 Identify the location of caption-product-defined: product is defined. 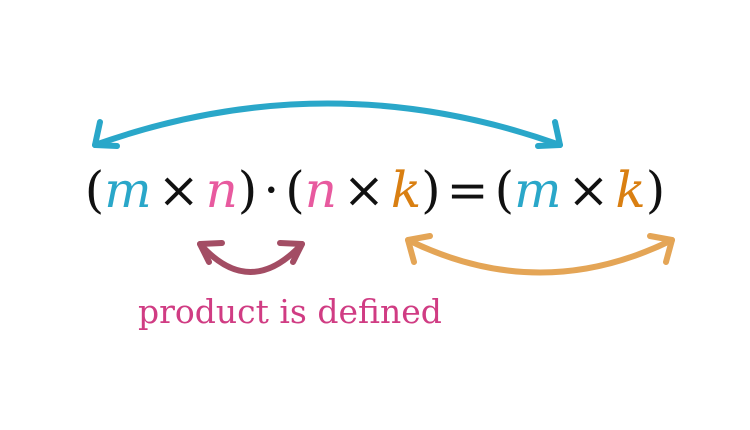
(290, 311).